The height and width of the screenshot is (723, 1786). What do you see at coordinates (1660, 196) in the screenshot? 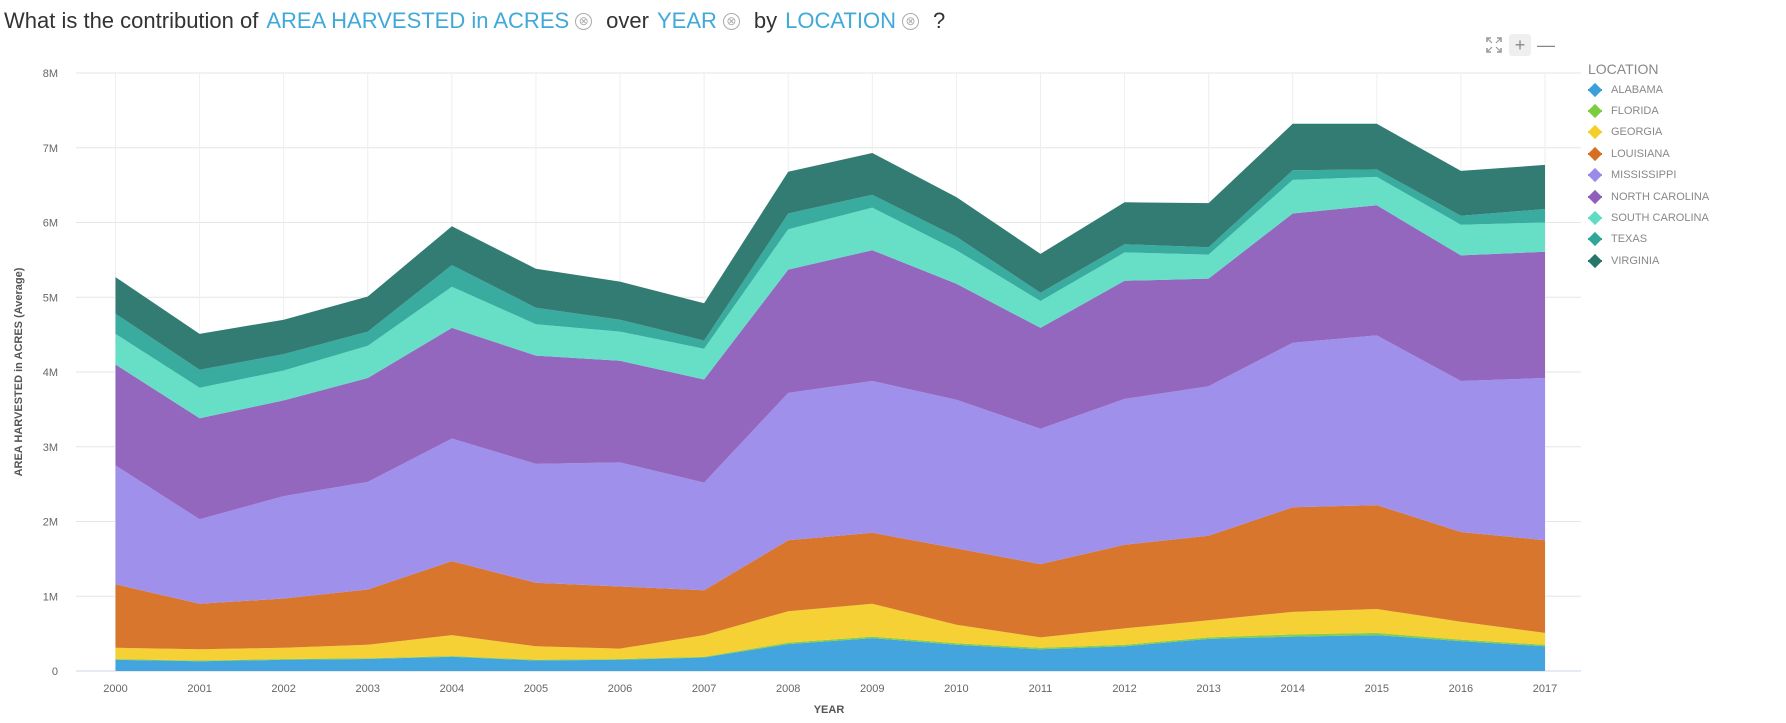
I see `legend-label: NORTH CAROLINA` at bounding box center [1660, 196].